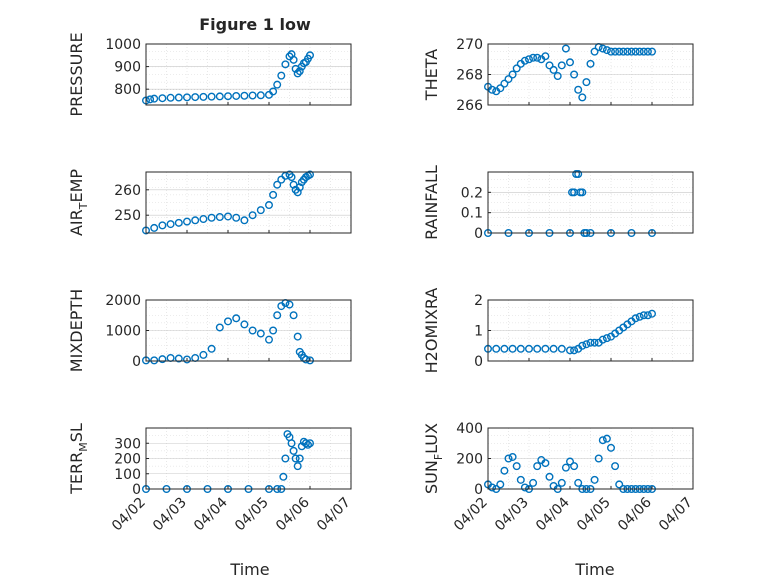 The width and height of the screenshot is (778, 583). What do you see at coordinates (127, 68) in the screenshot?
I see `y-tick-label: 900` at bounding box center [127, 68].